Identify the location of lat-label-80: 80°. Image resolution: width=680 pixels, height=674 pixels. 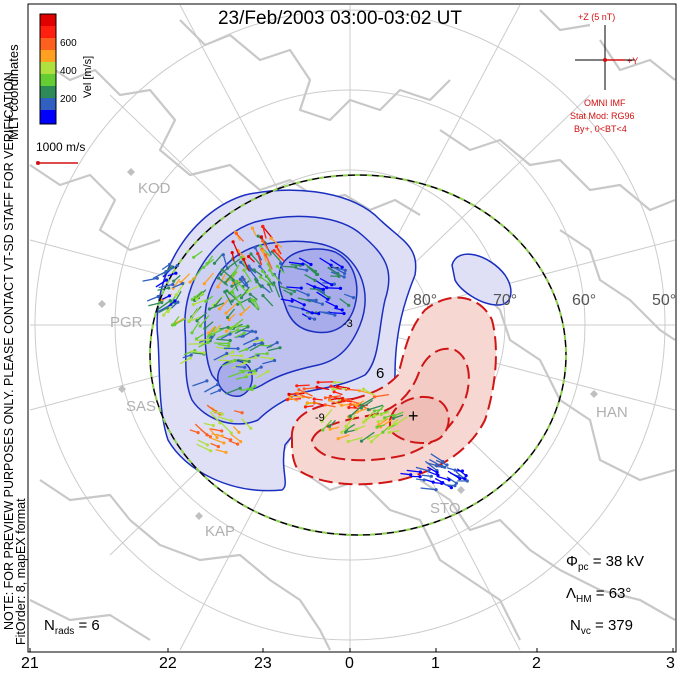
(425, 300).